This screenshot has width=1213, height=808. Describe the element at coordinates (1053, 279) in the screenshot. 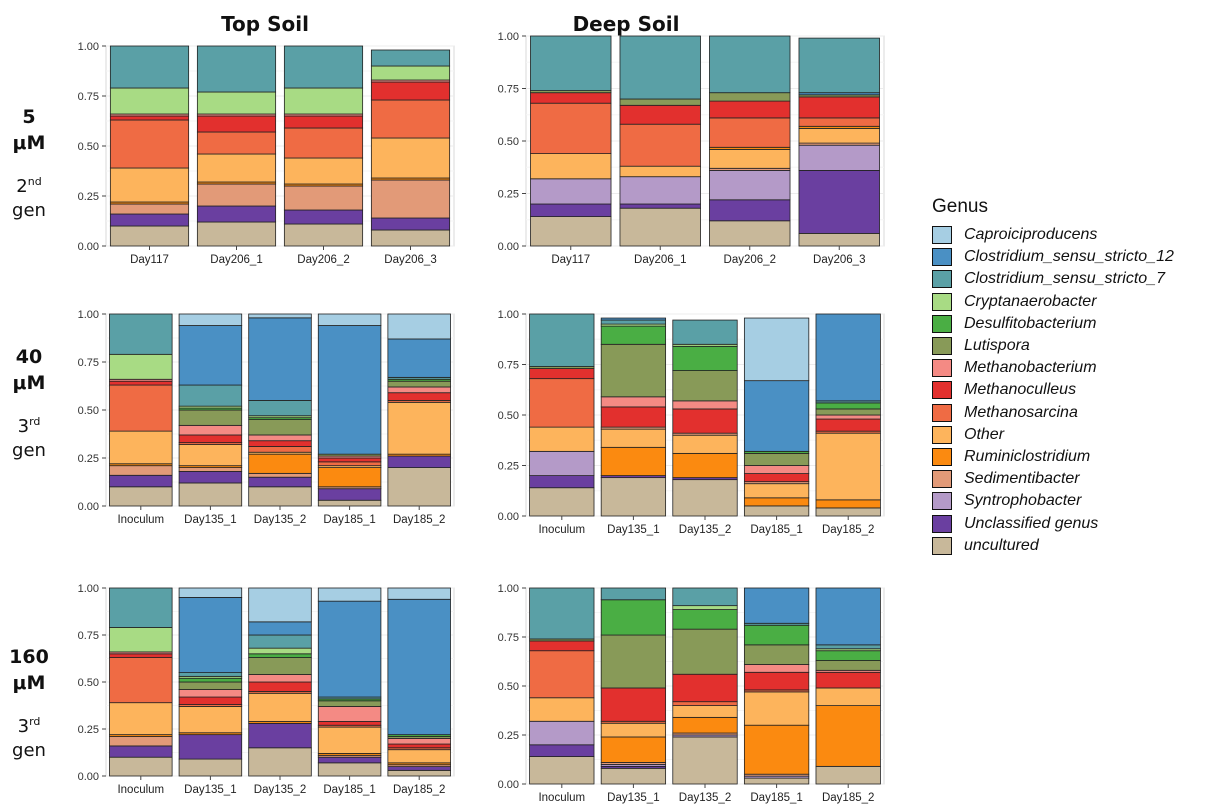

I see `legend-item: Clostridium_sensu_stricto_7` at that location.